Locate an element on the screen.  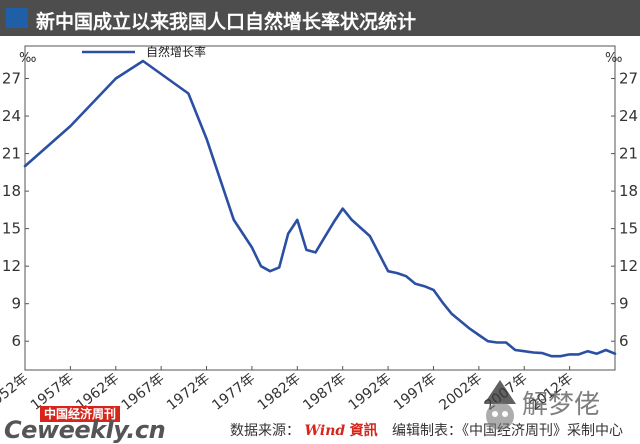
y-tick-label-right: 9 is located at coordinates (624, 304).